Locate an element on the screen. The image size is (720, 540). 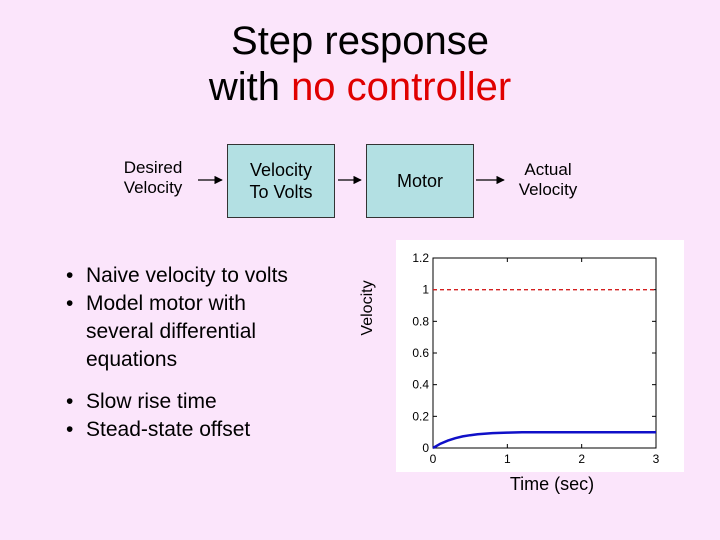
y-tick-label: 0.6 is located at coordinates (420, 353).